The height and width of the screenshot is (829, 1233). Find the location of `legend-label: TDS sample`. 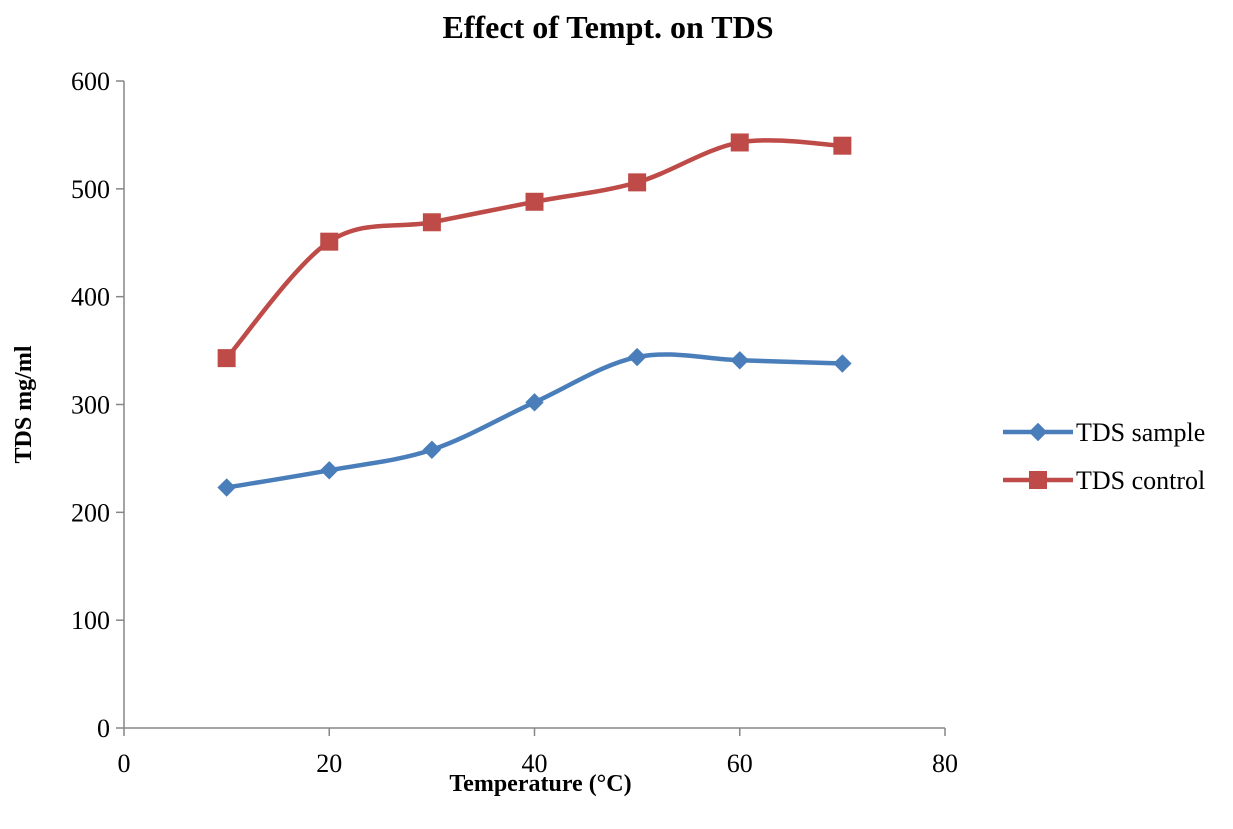

legend-label: TDS sample is located at coordinates (1140, 432).